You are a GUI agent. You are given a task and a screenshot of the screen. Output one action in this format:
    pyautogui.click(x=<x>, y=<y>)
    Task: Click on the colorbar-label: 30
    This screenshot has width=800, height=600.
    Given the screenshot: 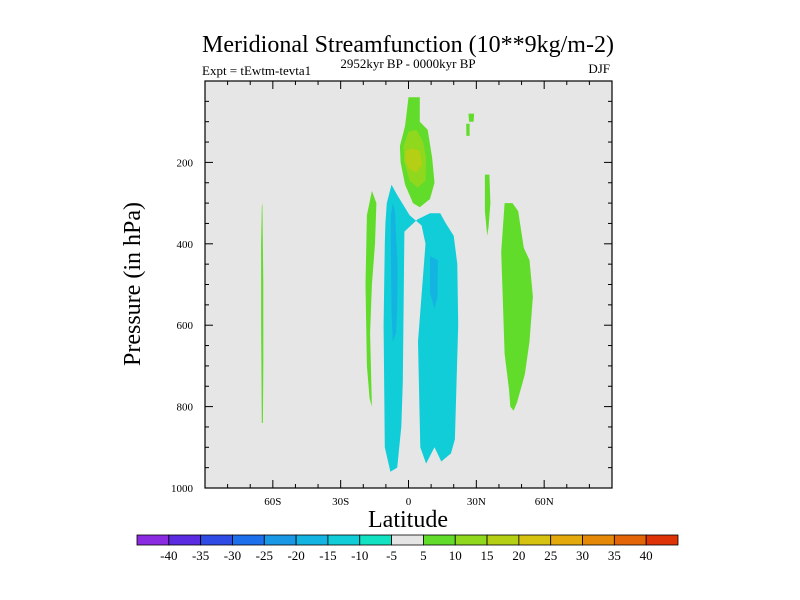 What is the action you would take?
    pyautogui.click(x=582, y=555)
    